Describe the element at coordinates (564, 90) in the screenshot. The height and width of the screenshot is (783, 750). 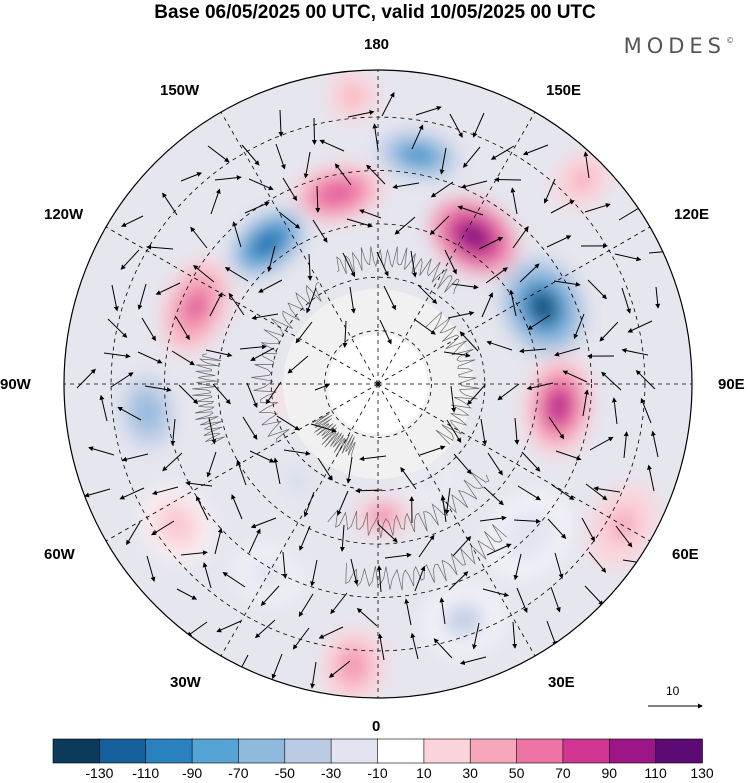
I see `lon-label-150e: 150E` at that location.